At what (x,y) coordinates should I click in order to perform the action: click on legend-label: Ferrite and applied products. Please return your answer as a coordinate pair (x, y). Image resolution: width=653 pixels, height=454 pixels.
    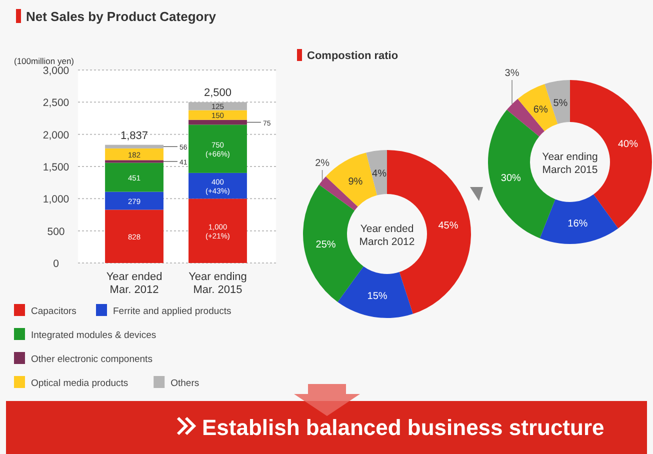
    Looking at the image, I should click on (172, 311).